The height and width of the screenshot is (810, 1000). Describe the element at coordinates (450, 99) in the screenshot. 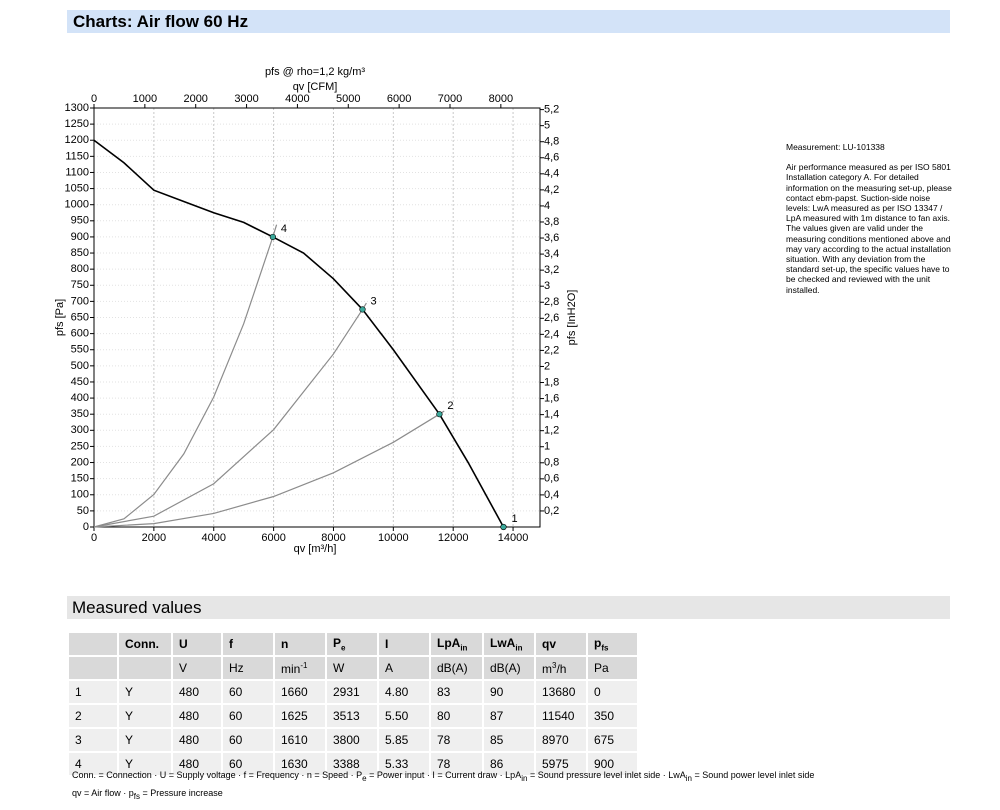

I see `x2-tick-label: 7000` at that location.